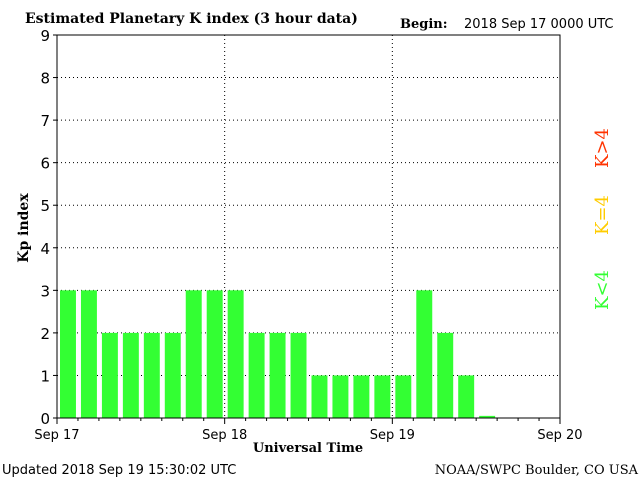  I want to click on y-tick-label: 9, so click(45, 36).